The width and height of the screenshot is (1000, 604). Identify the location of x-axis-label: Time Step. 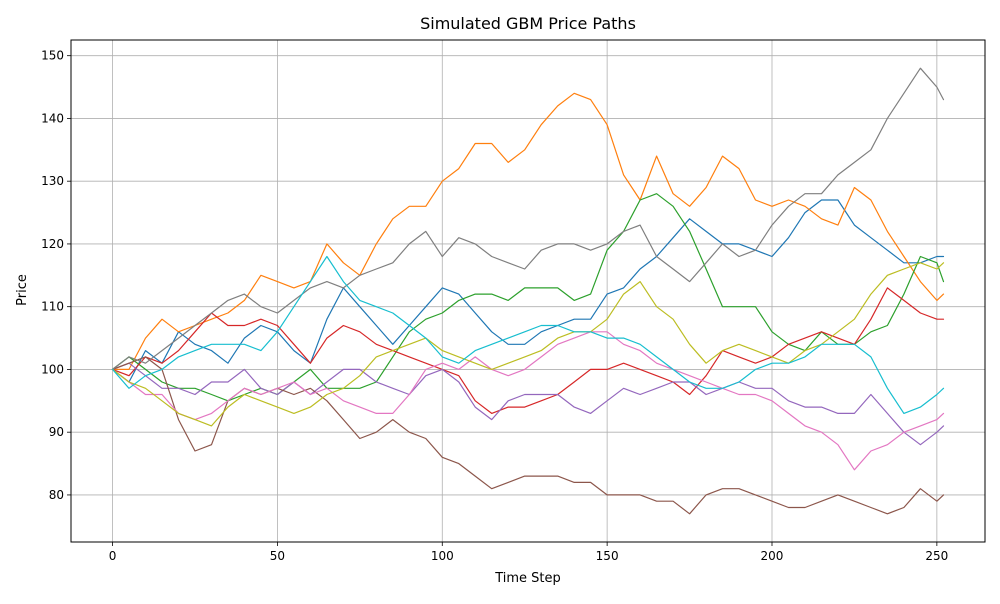
(527, 578).